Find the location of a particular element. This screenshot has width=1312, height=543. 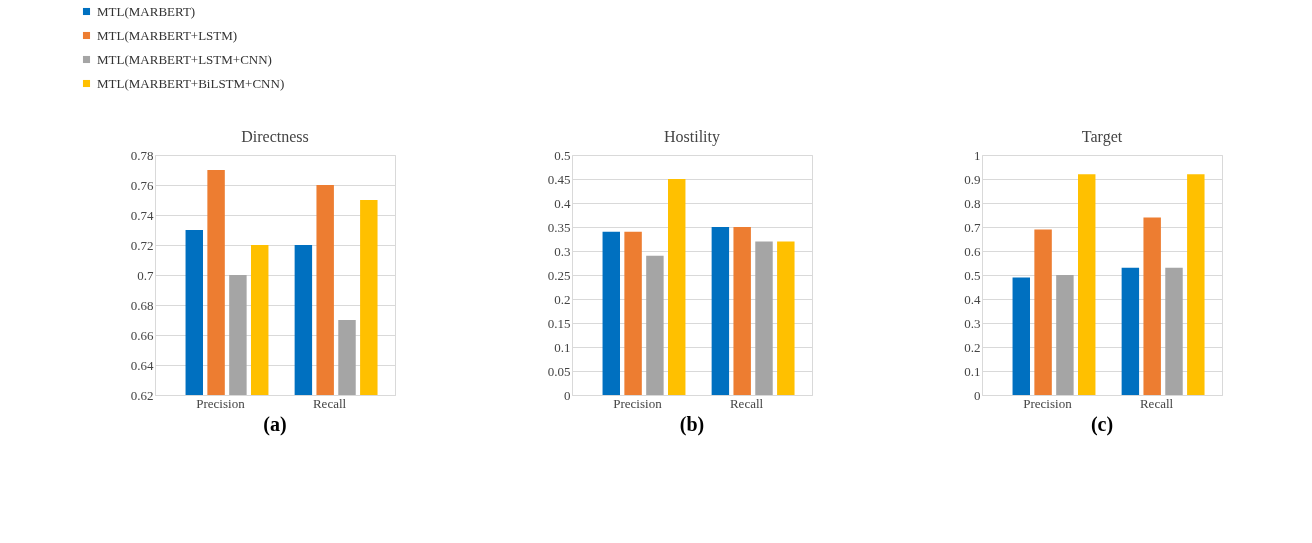

y-tick-label: 0.76 is located at coordinates (142, 185).